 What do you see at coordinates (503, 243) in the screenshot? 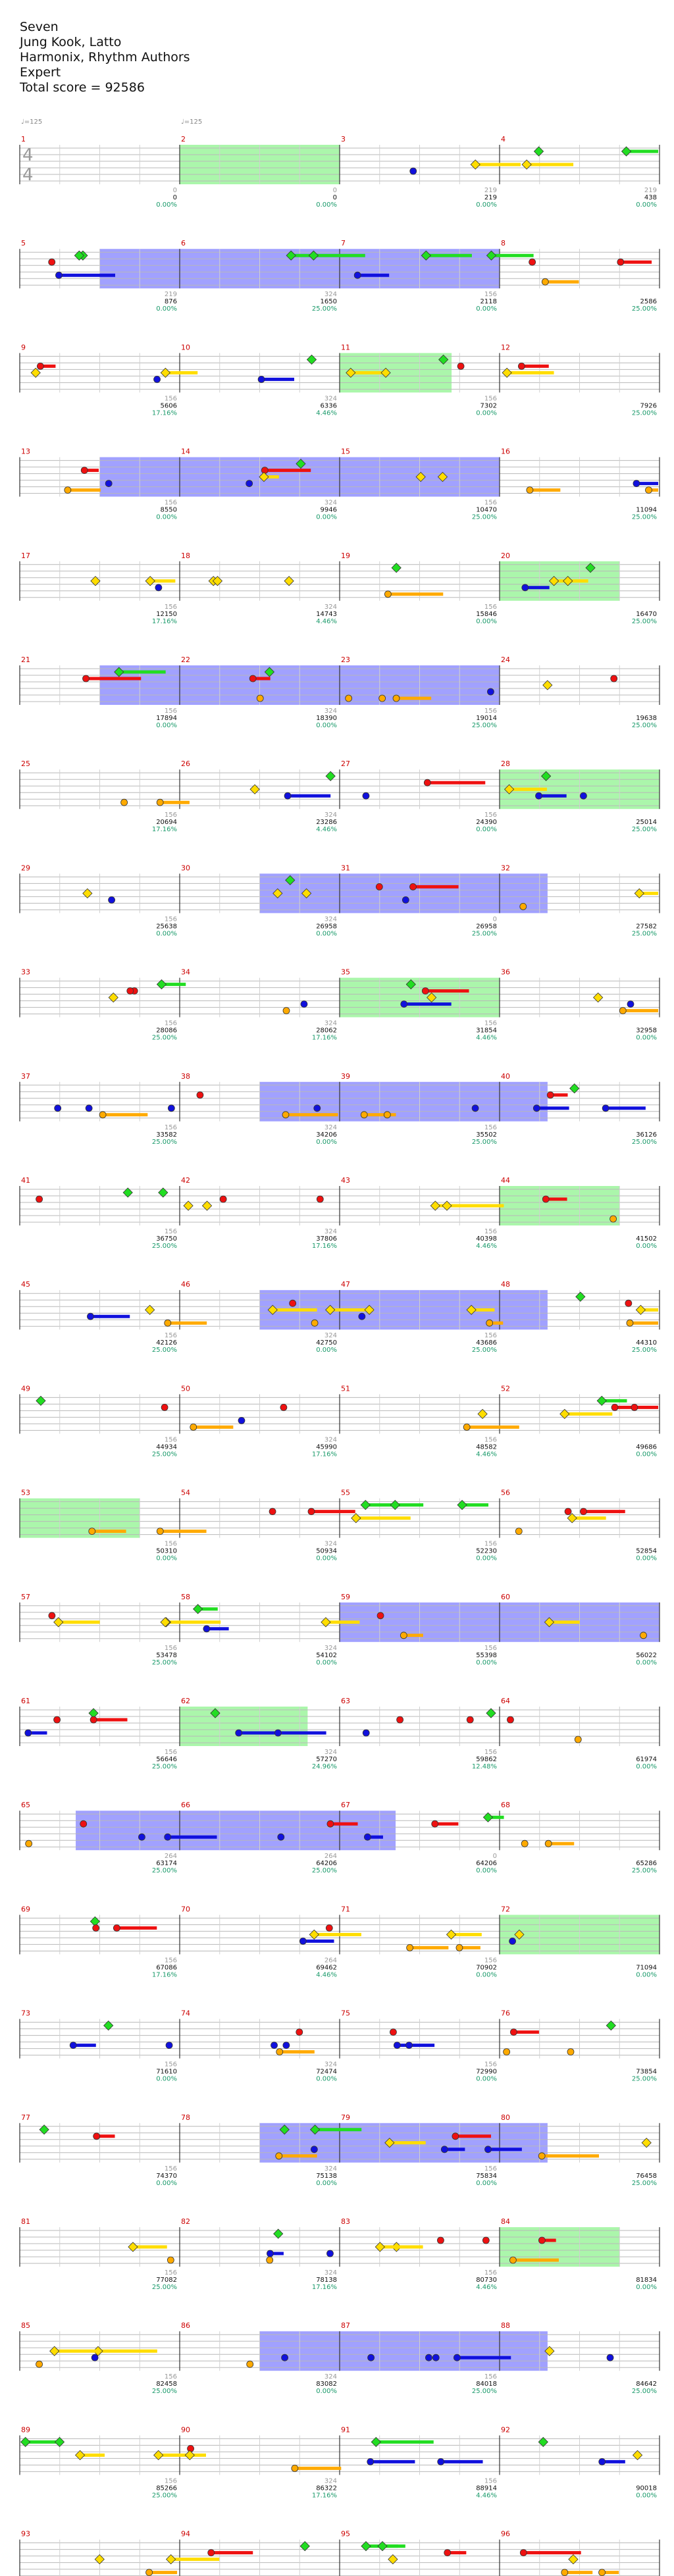
I see `measure-number: 8` at bounding box center [503, 243].